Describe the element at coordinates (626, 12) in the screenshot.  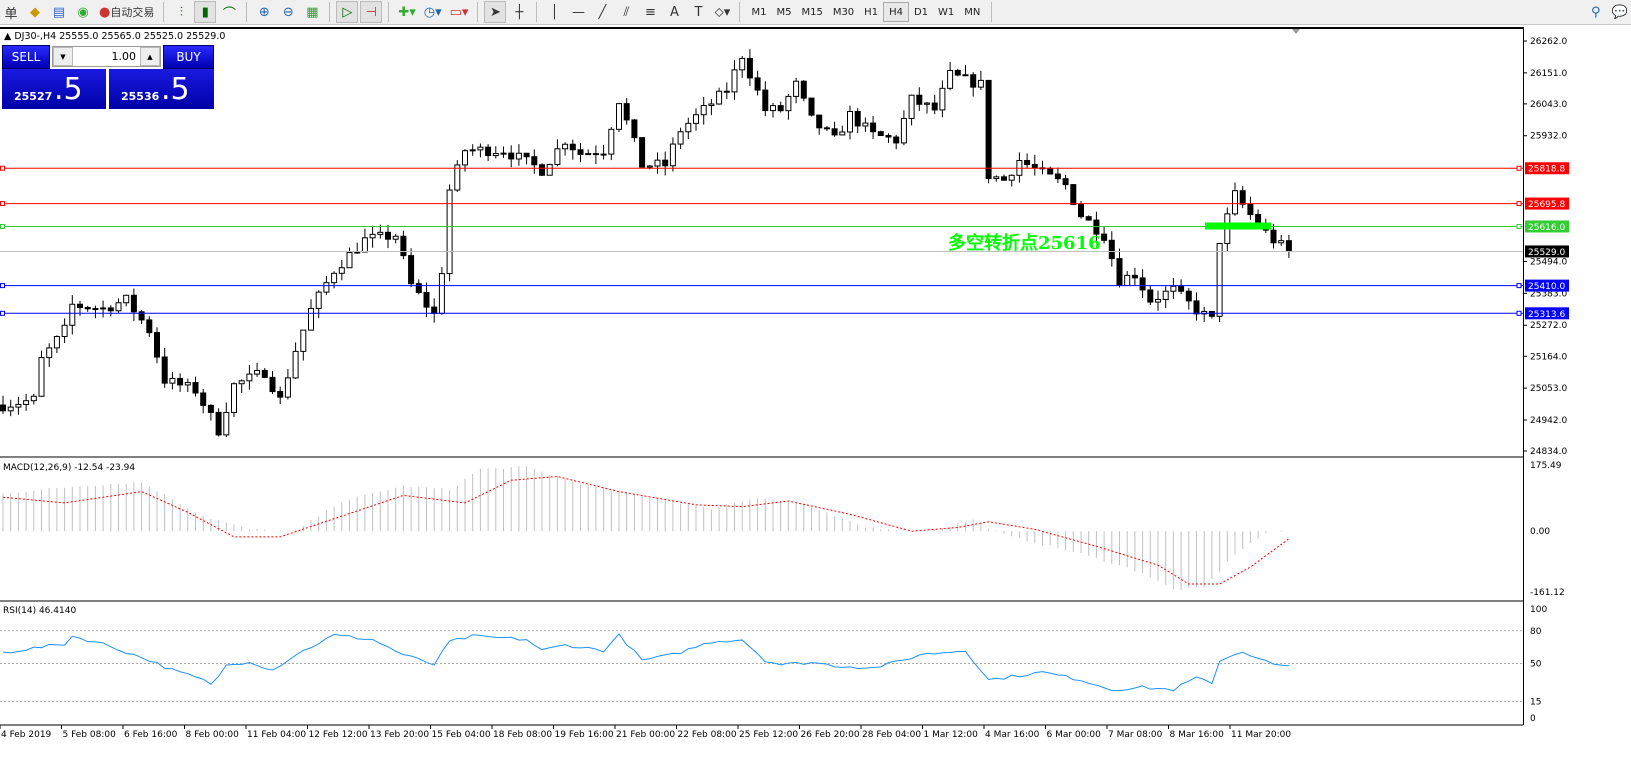
I see `equidistant-channel-icon: ⫽` at that location.